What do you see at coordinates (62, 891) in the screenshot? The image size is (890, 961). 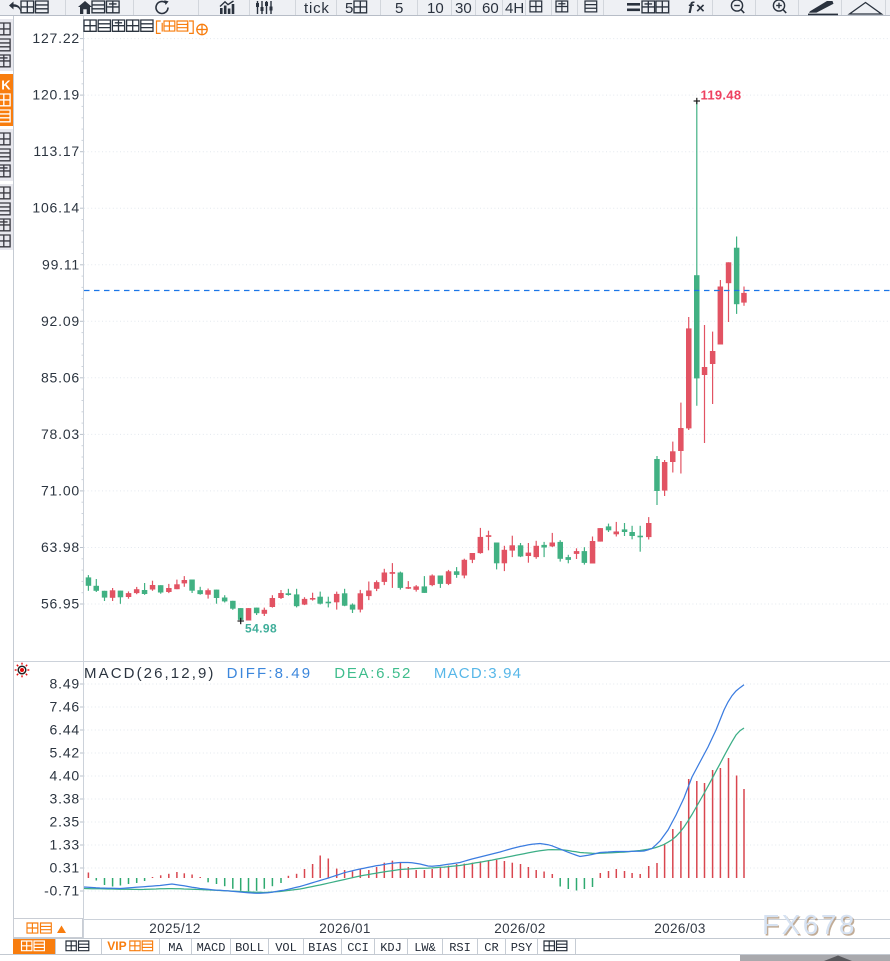 I see `svg-text: -0.71` at bounding box center [62, 891].